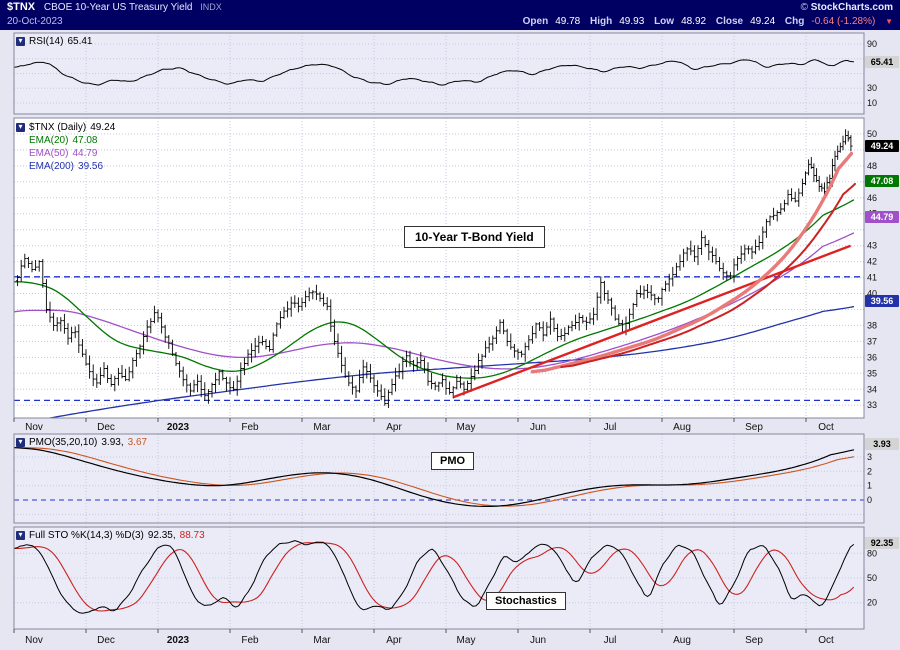 Image resolution: width=900 pixels, height=650 pixels. What do you see at coordinates (694, 21) in the screenshot?
I see `low-value: 48.92` at bounding box center [694, 21].